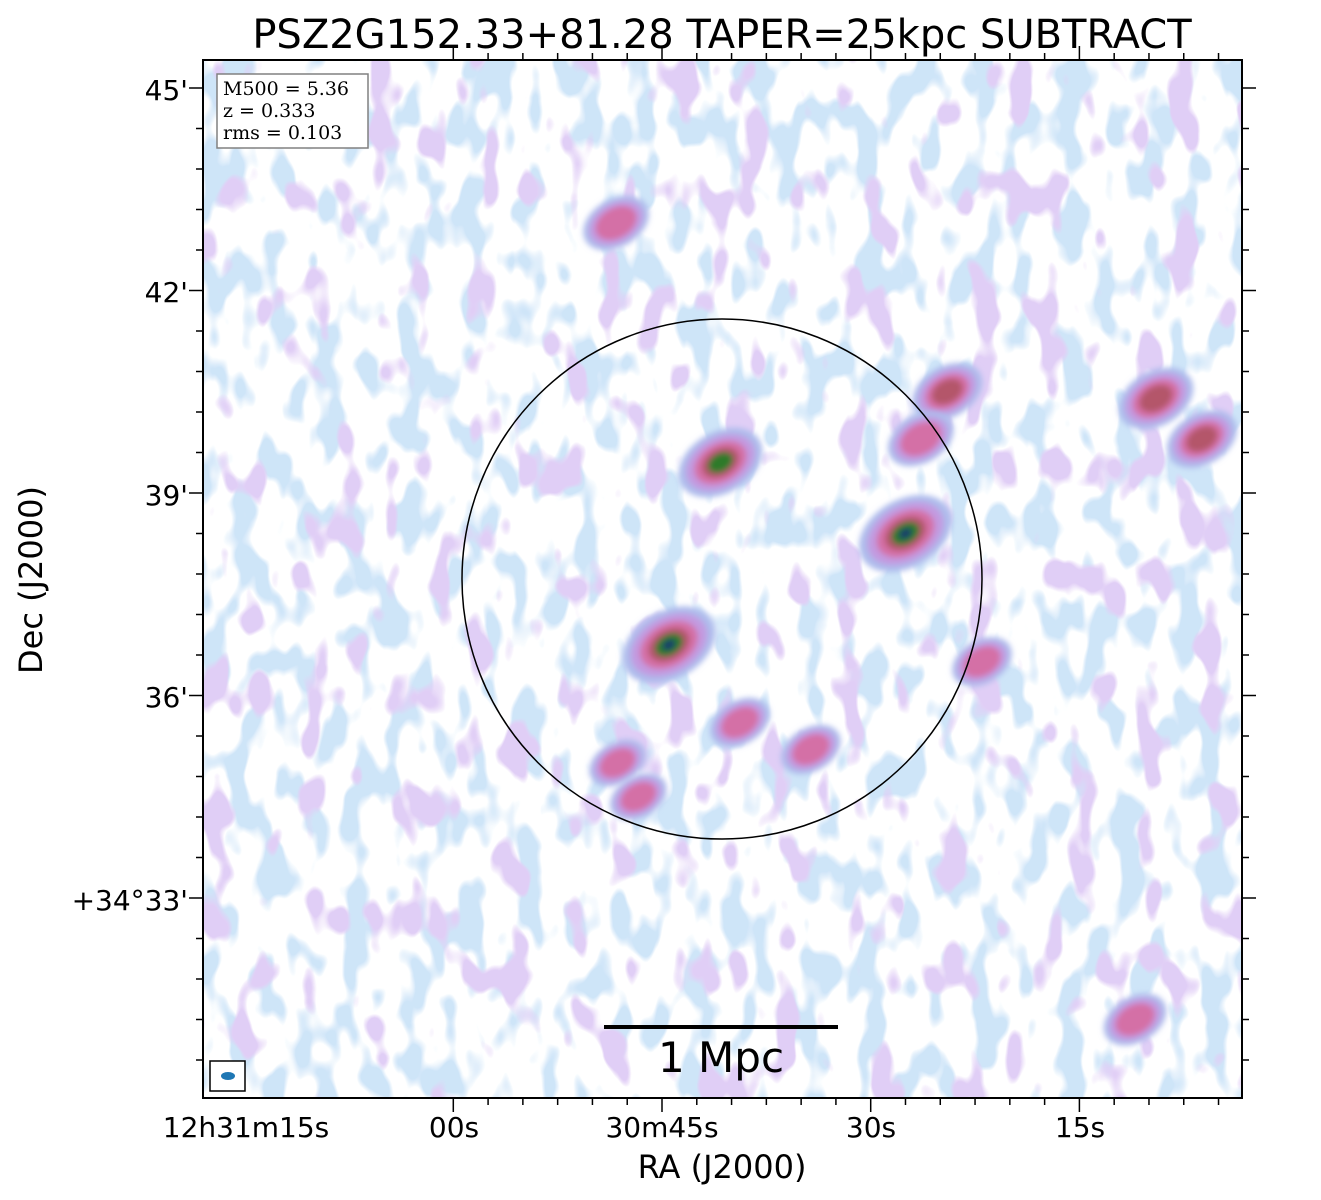  Describe the element at coordinates (947, 391) in the screenshot. I see `source-e` at that location.